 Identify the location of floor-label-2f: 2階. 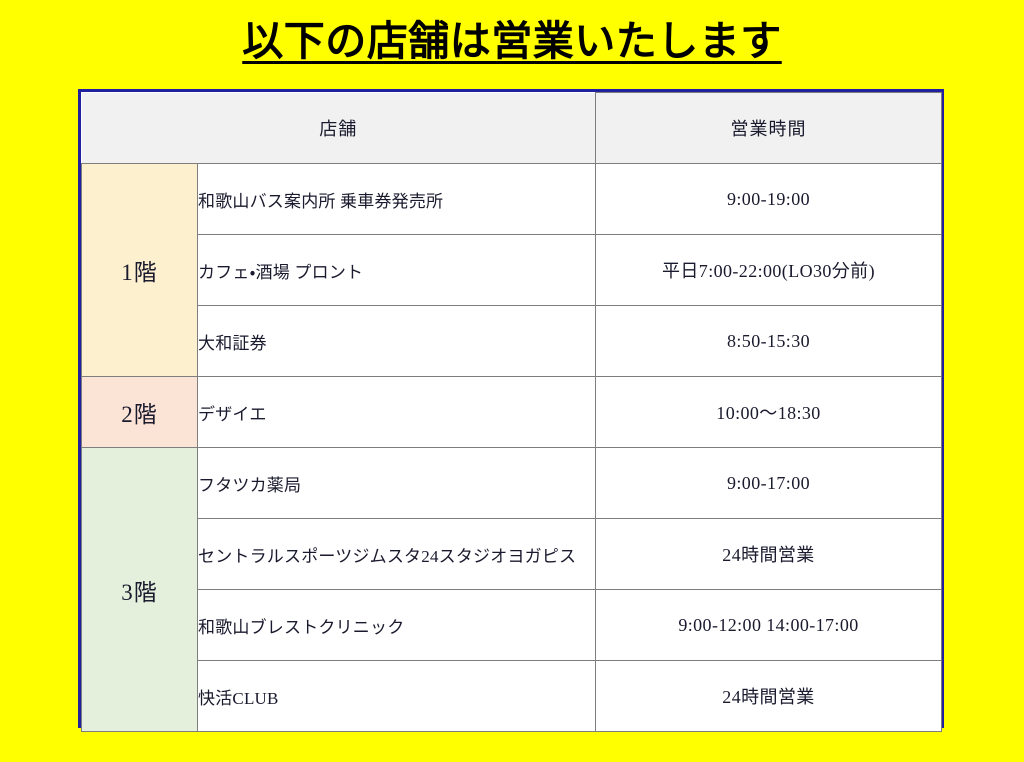
(139, 412).